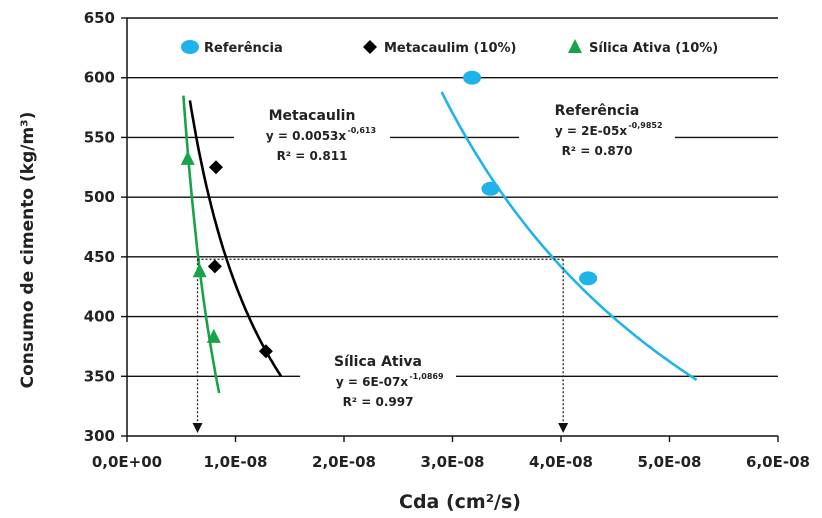 The height and width of the screenshot is (518, 822). I want to click on trend-r2: R² = 0.870, so click(597, 151).